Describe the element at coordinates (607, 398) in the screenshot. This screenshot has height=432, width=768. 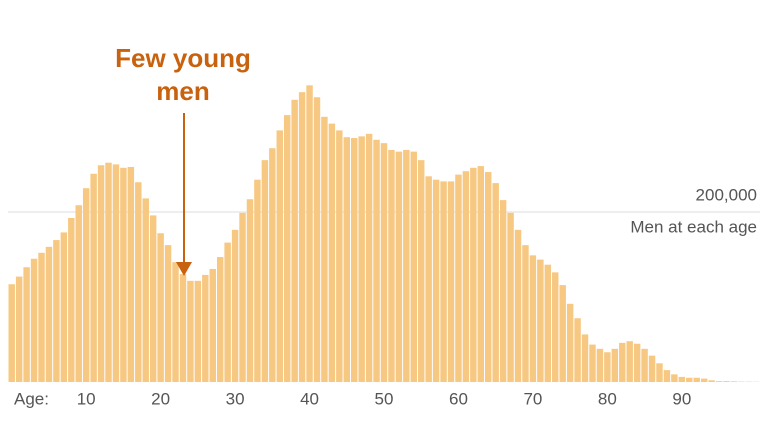
I see `x-tick-label: 80` at that location.